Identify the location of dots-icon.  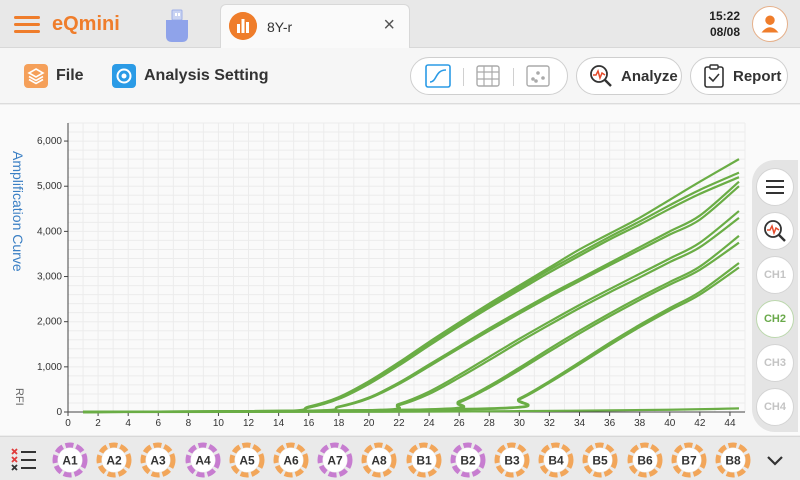
(538, 76).